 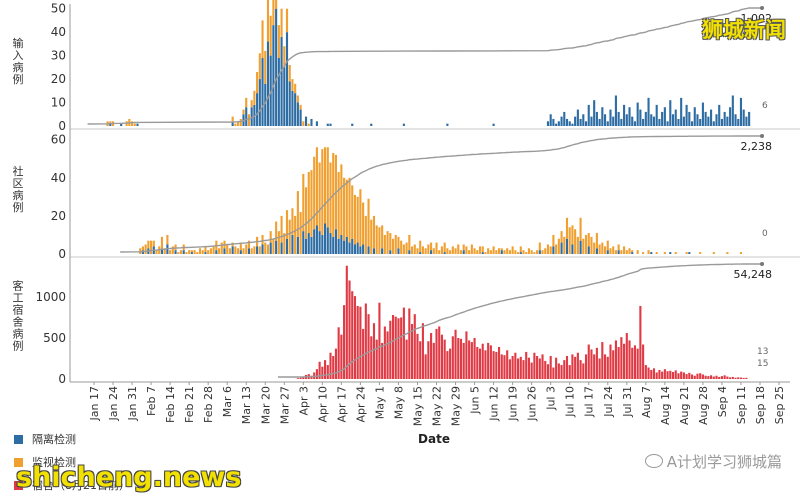 What do you see at coordinates (54, 338) in the screenshot?
I see `y-tick-label: 500` at bounding box center [54, 338].